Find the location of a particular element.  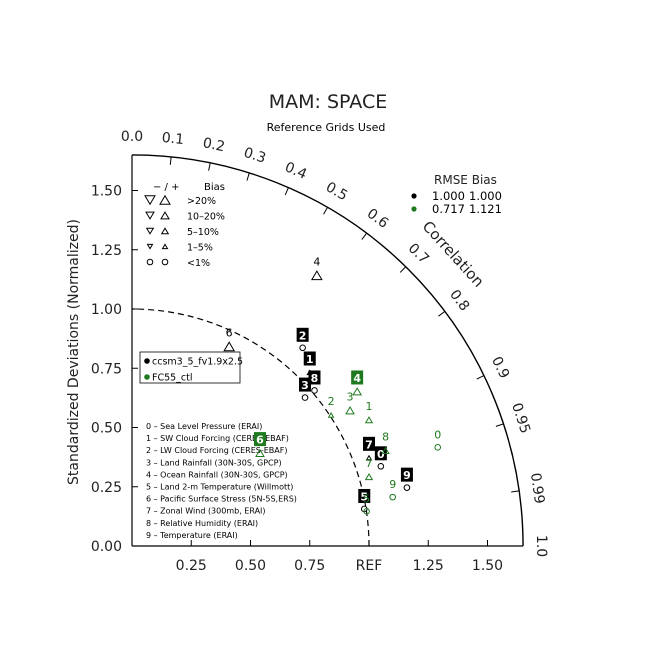

data-point-label: 0 is located at coordinates (381, 454).